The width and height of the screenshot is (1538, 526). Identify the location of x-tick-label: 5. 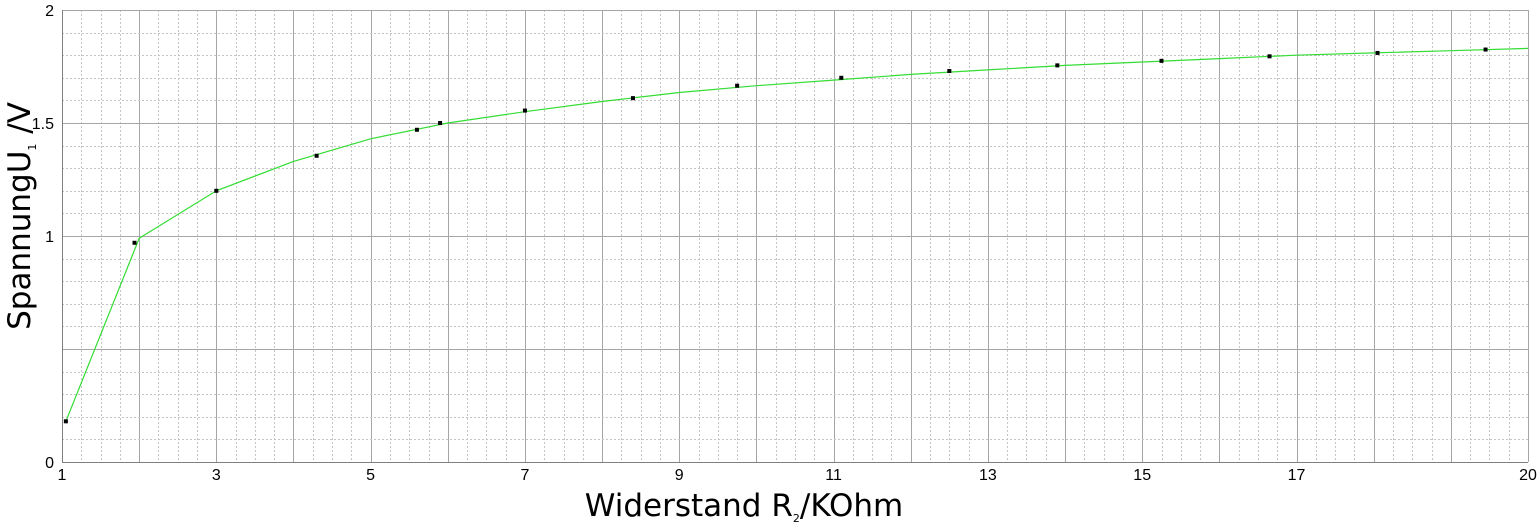
(370, 475).